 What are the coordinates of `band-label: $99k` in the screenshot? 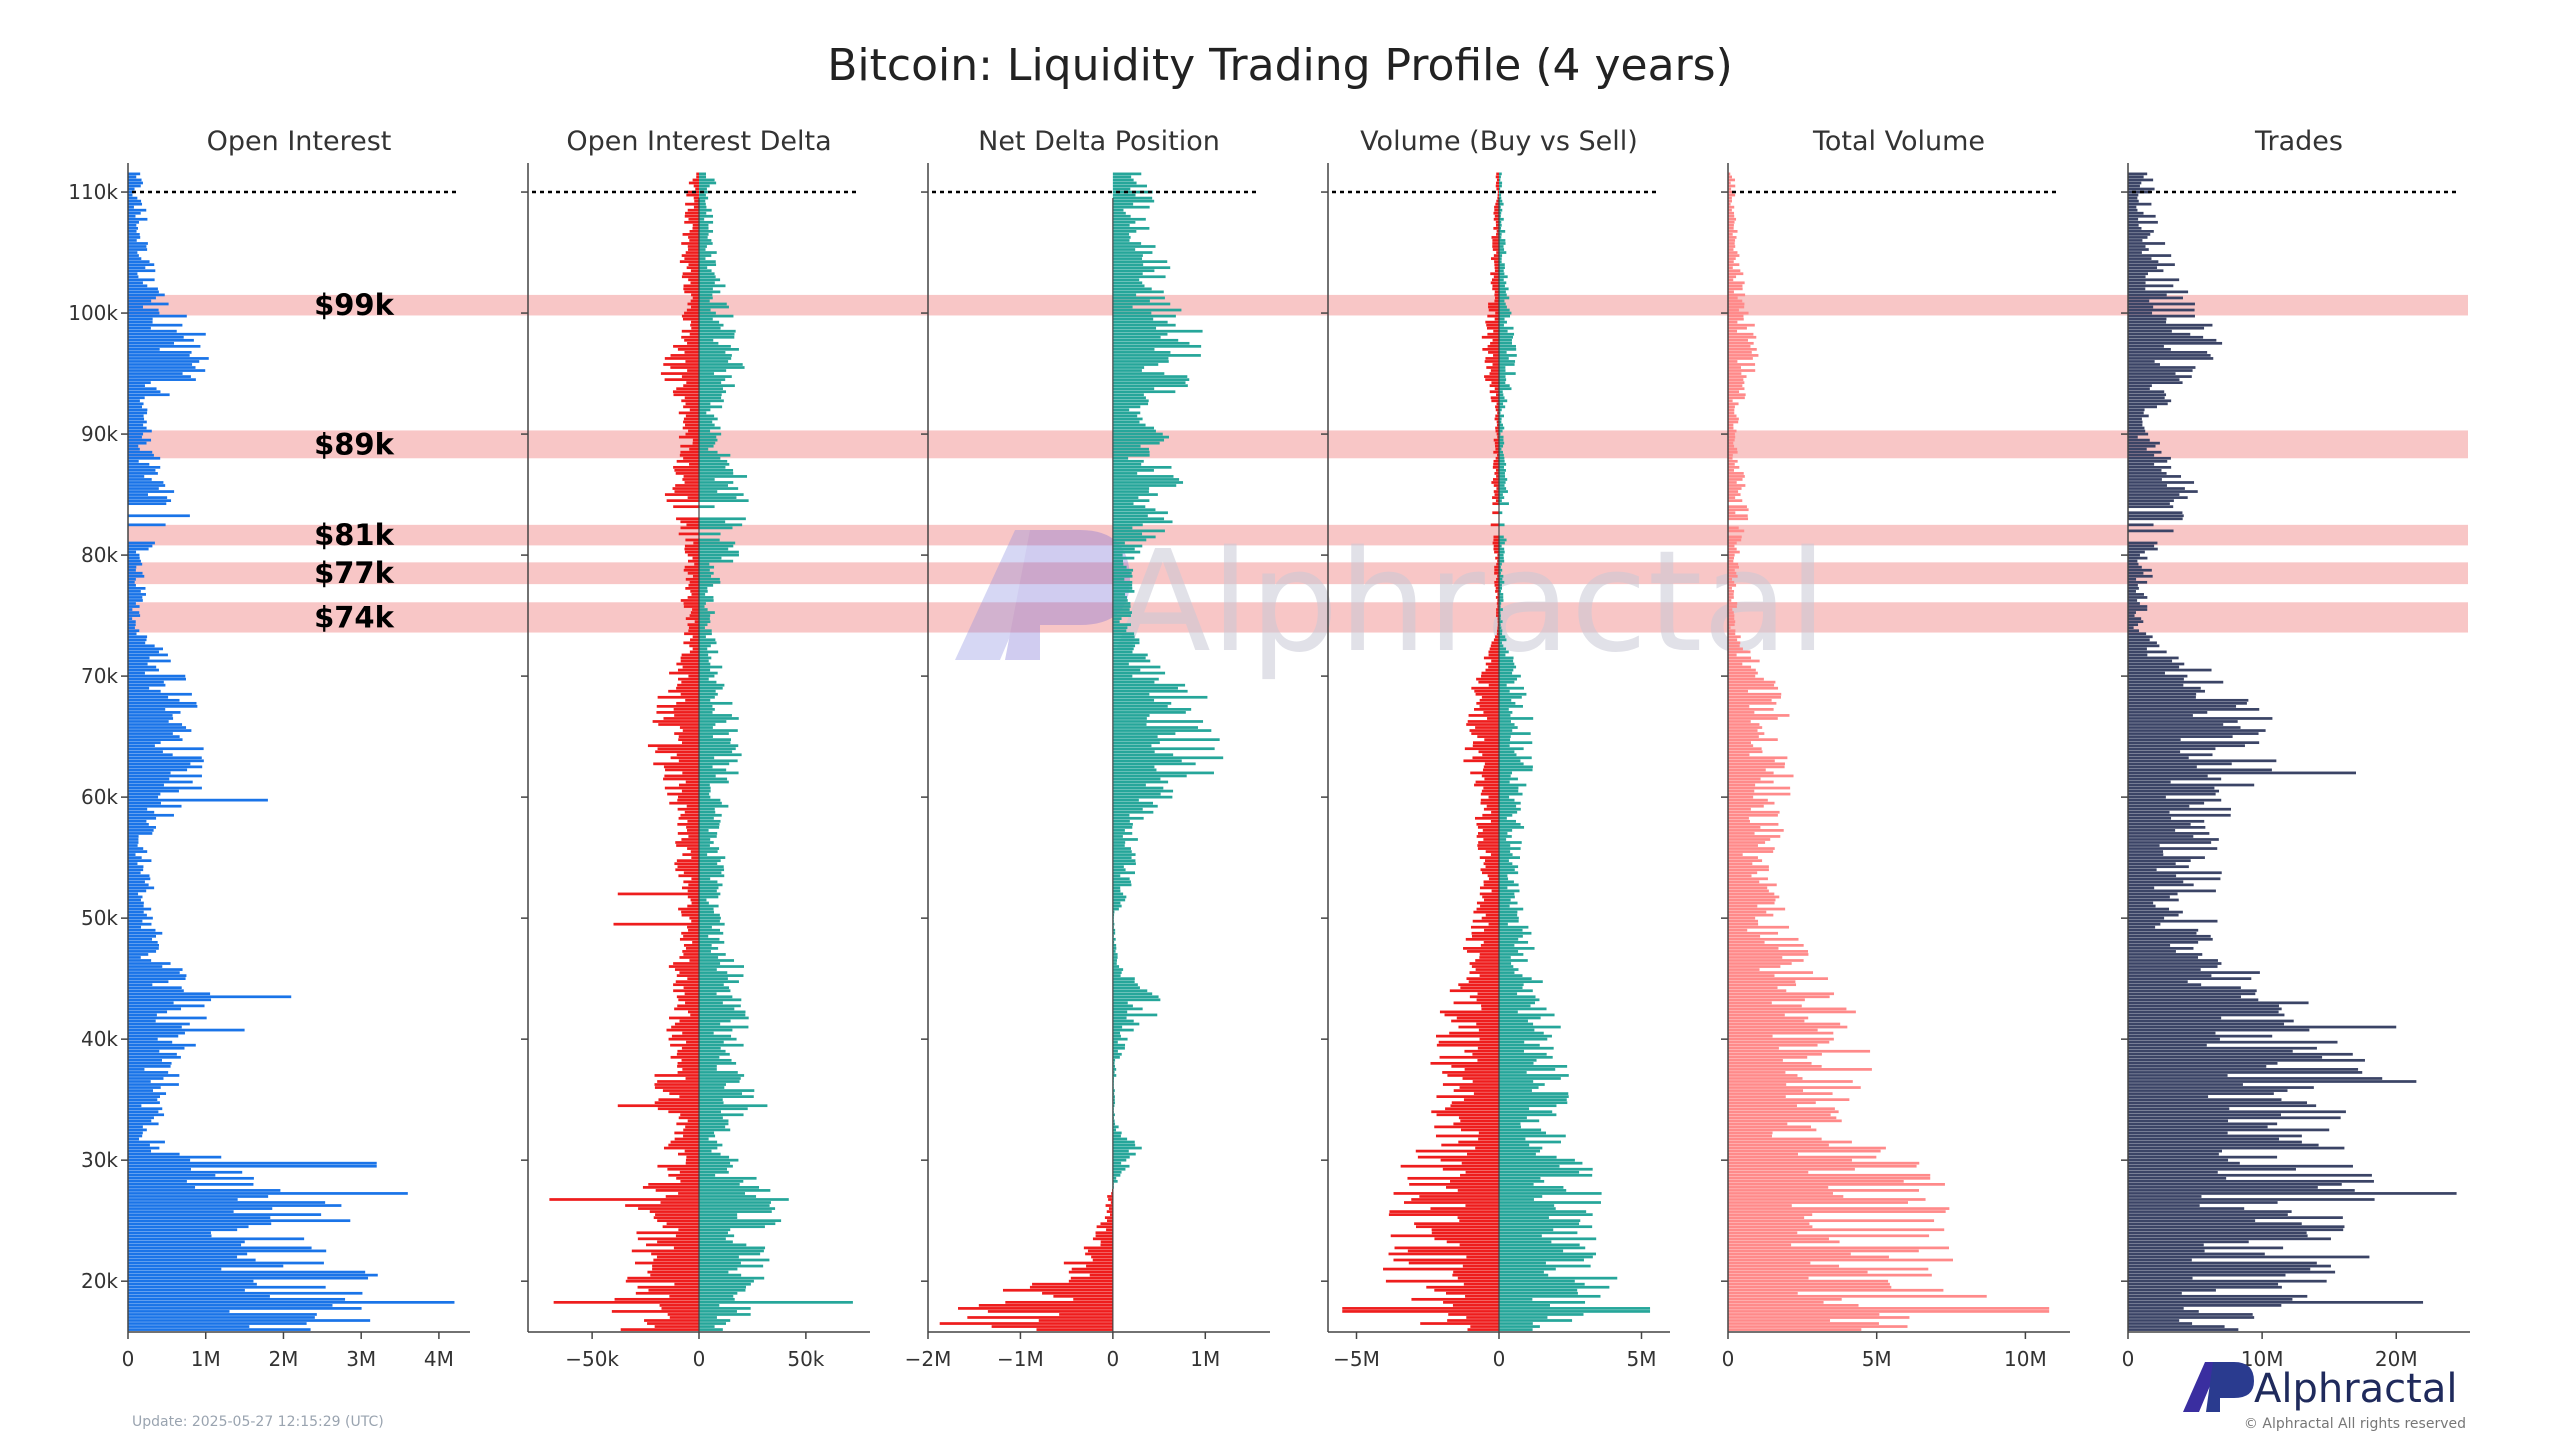 It's located at (354, 305).